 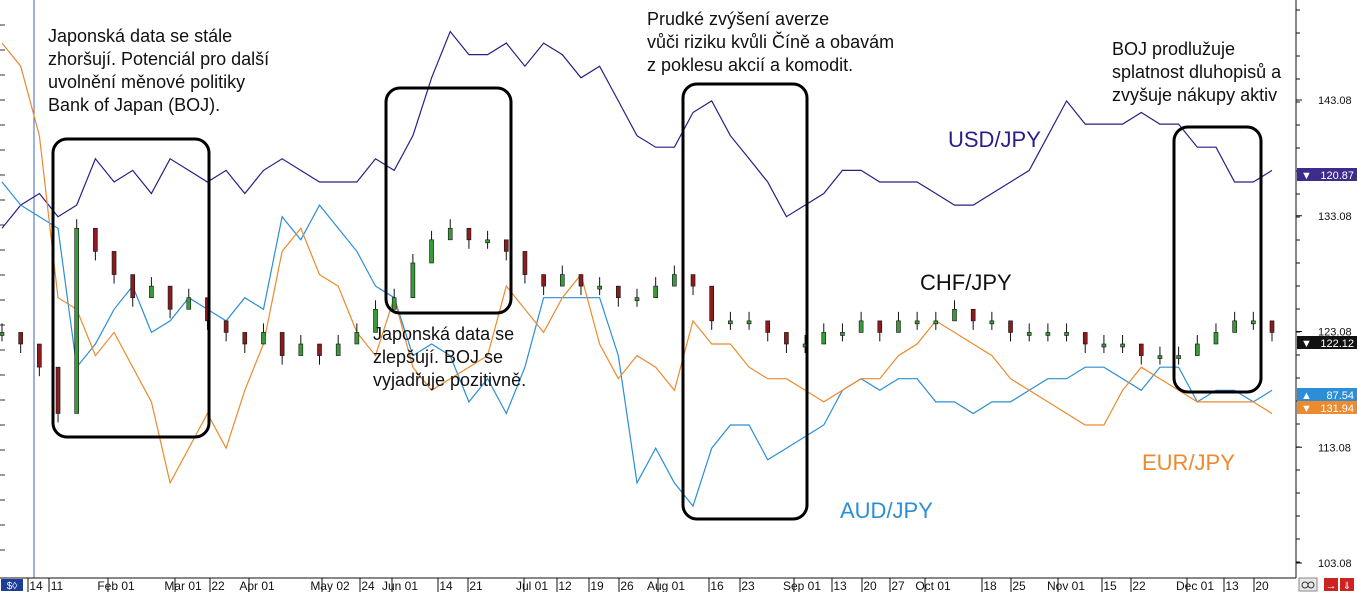 What do you see at coordinates (1335, 564) in the screenshot?
I see `y-tick-label: 103.08` at bounding box center [1335, 564].